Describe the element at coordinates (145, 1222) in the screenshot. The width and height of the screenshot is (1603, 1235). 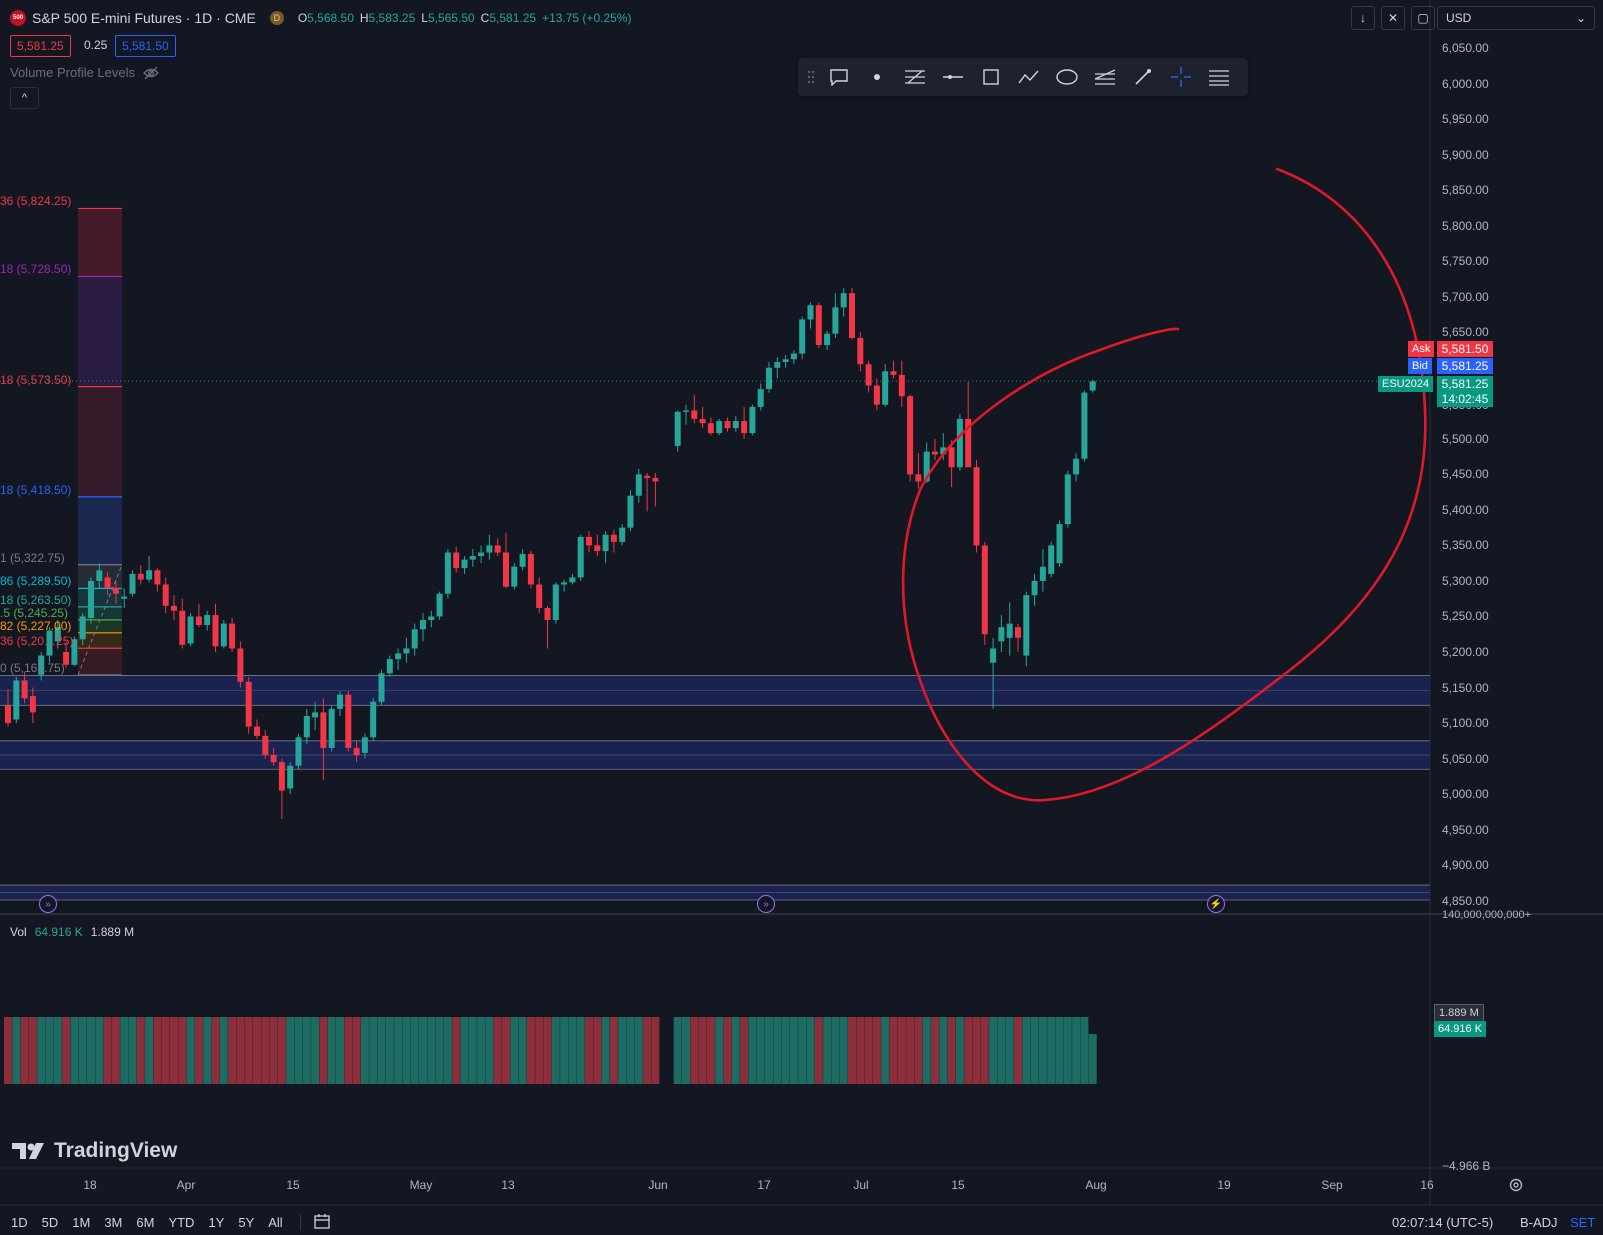
I see `timeframe-button-6m: 6M` at that location.